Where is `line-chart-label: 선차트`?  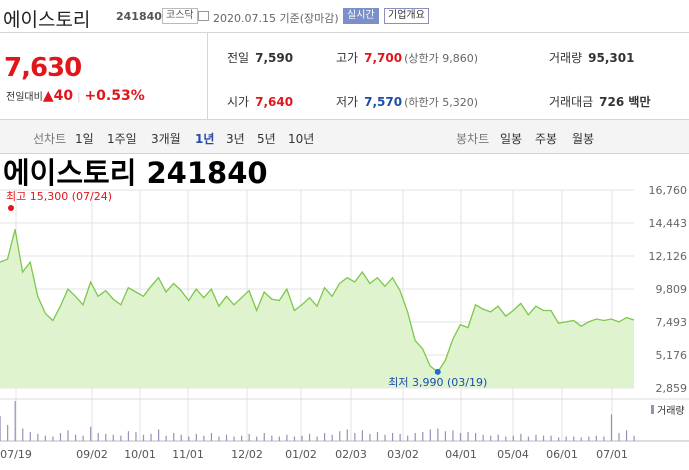
line-chart-label: 선차트 is located at coordinates (50, 139).